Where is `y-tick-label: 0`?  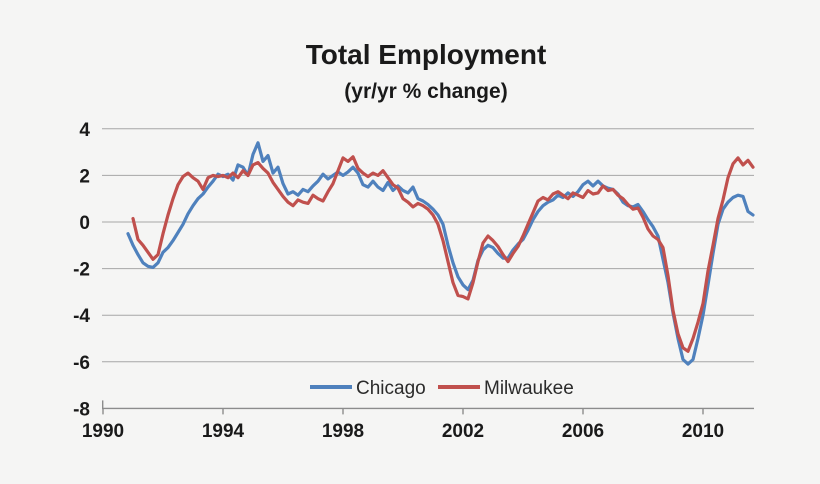 y-tick-label: 0 is located at coordinates (84, 223).